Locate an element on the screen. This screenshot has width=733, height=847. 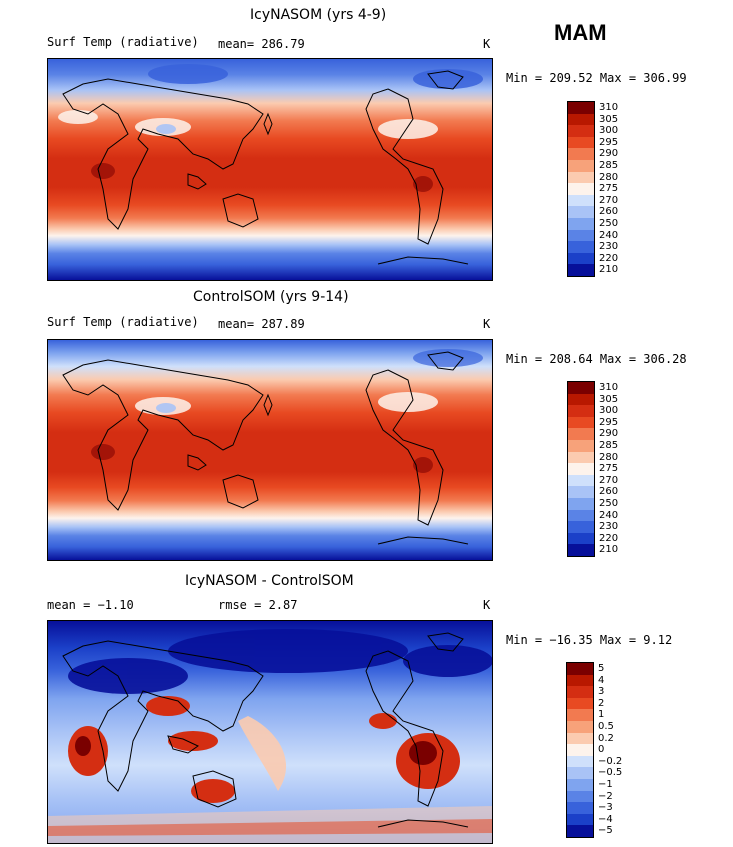
colorbar-tick-label: −4 is located at coordinates (605, 819).